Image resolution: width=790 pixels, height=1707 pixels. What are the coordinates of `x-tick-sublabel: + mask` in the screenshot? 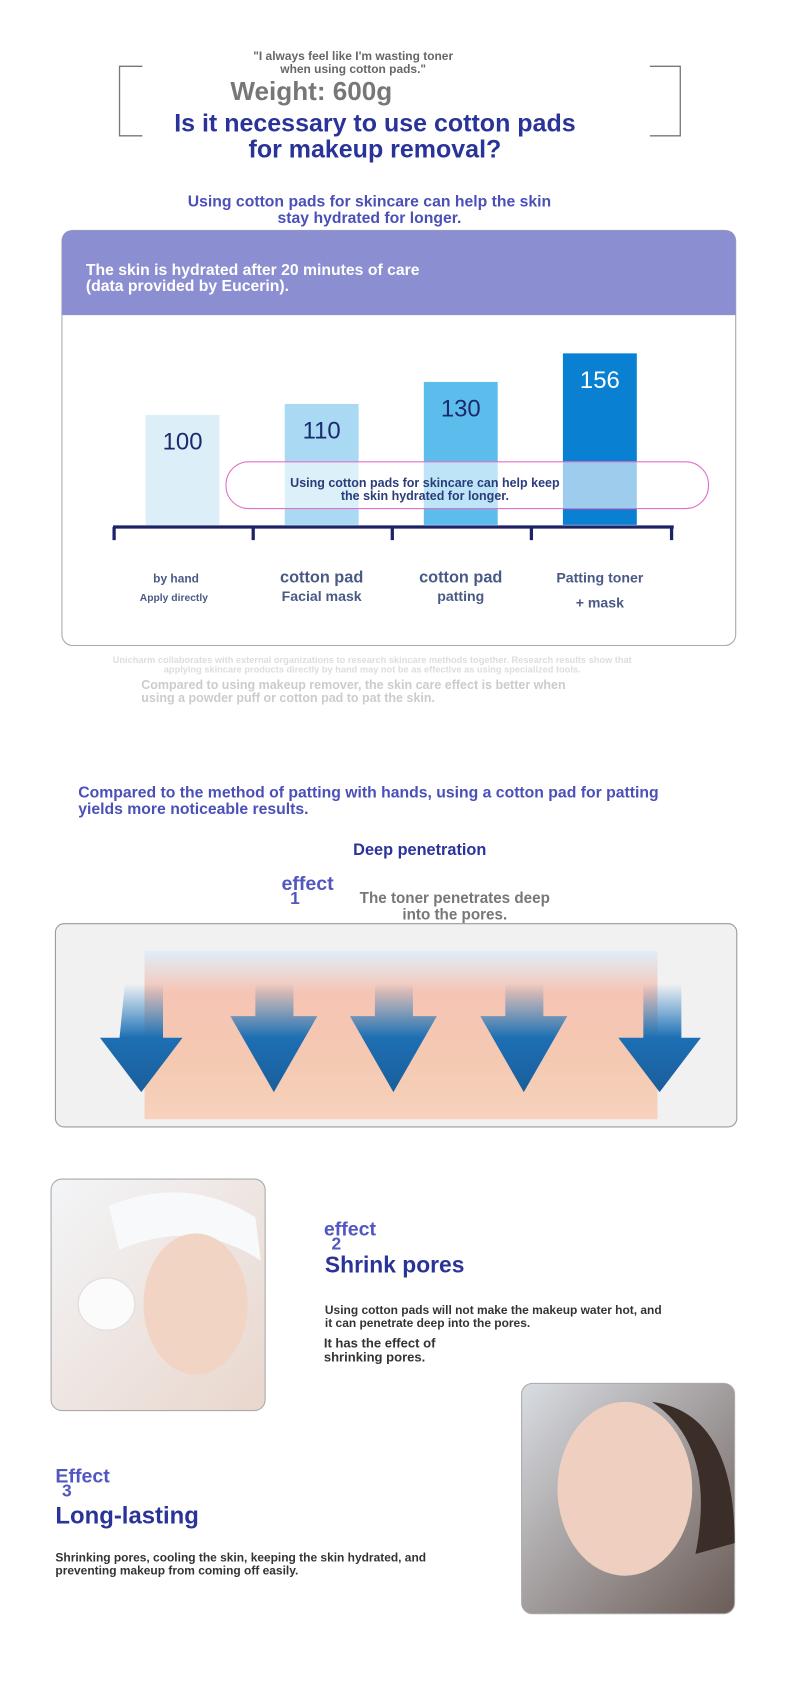 It's located at (600, 602).